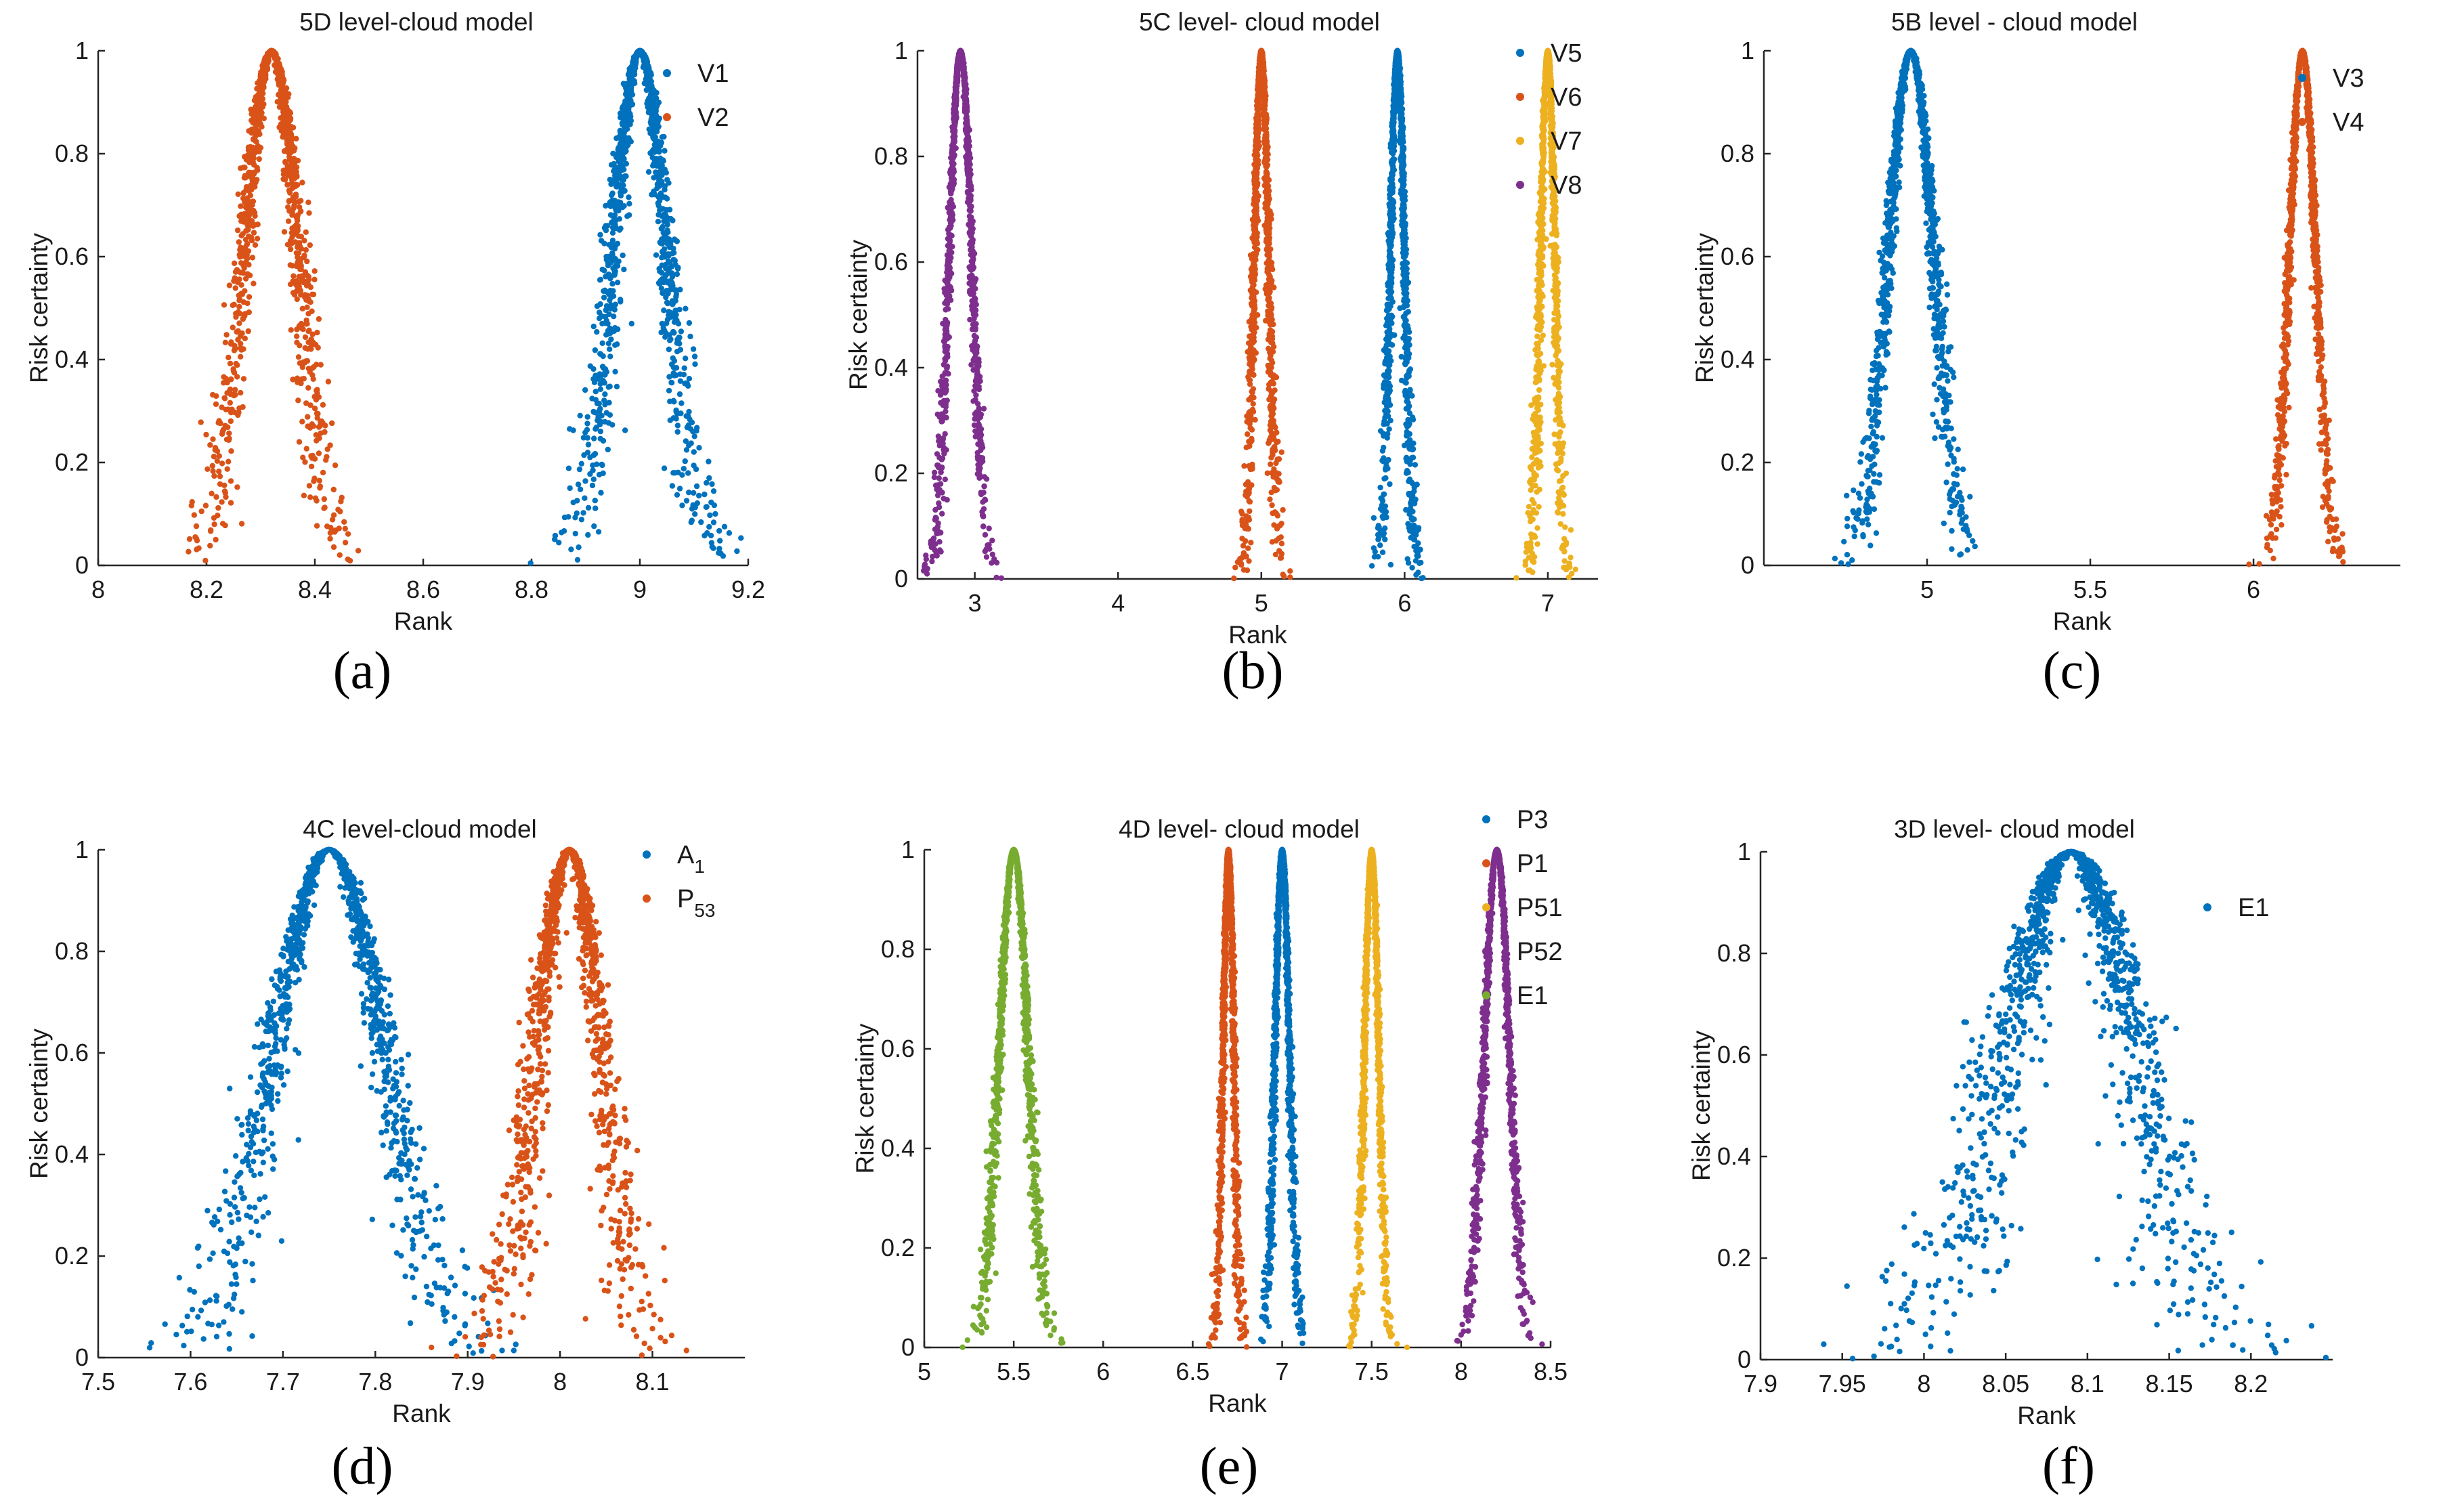  Describe the element at coordinates (901, 50) in the screenshot. I see `y-tick-label: 1` at that location.